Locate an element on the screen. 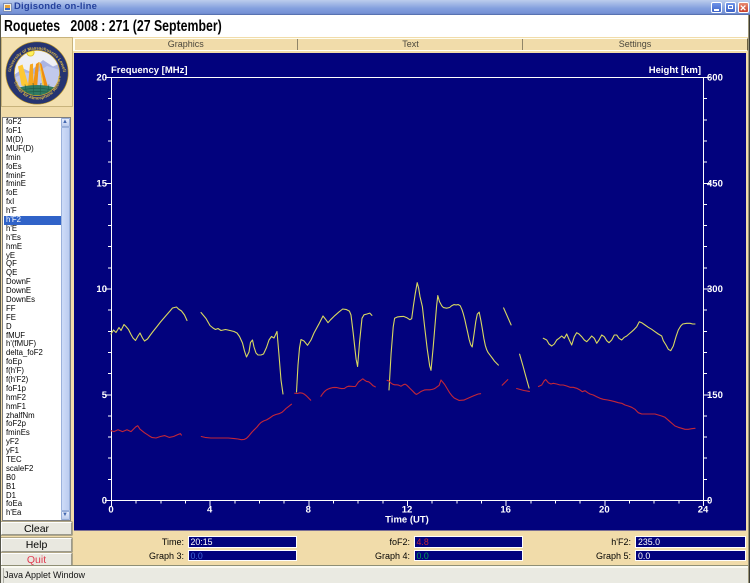  svg-text: 5 is located at coordinates (105, 395).